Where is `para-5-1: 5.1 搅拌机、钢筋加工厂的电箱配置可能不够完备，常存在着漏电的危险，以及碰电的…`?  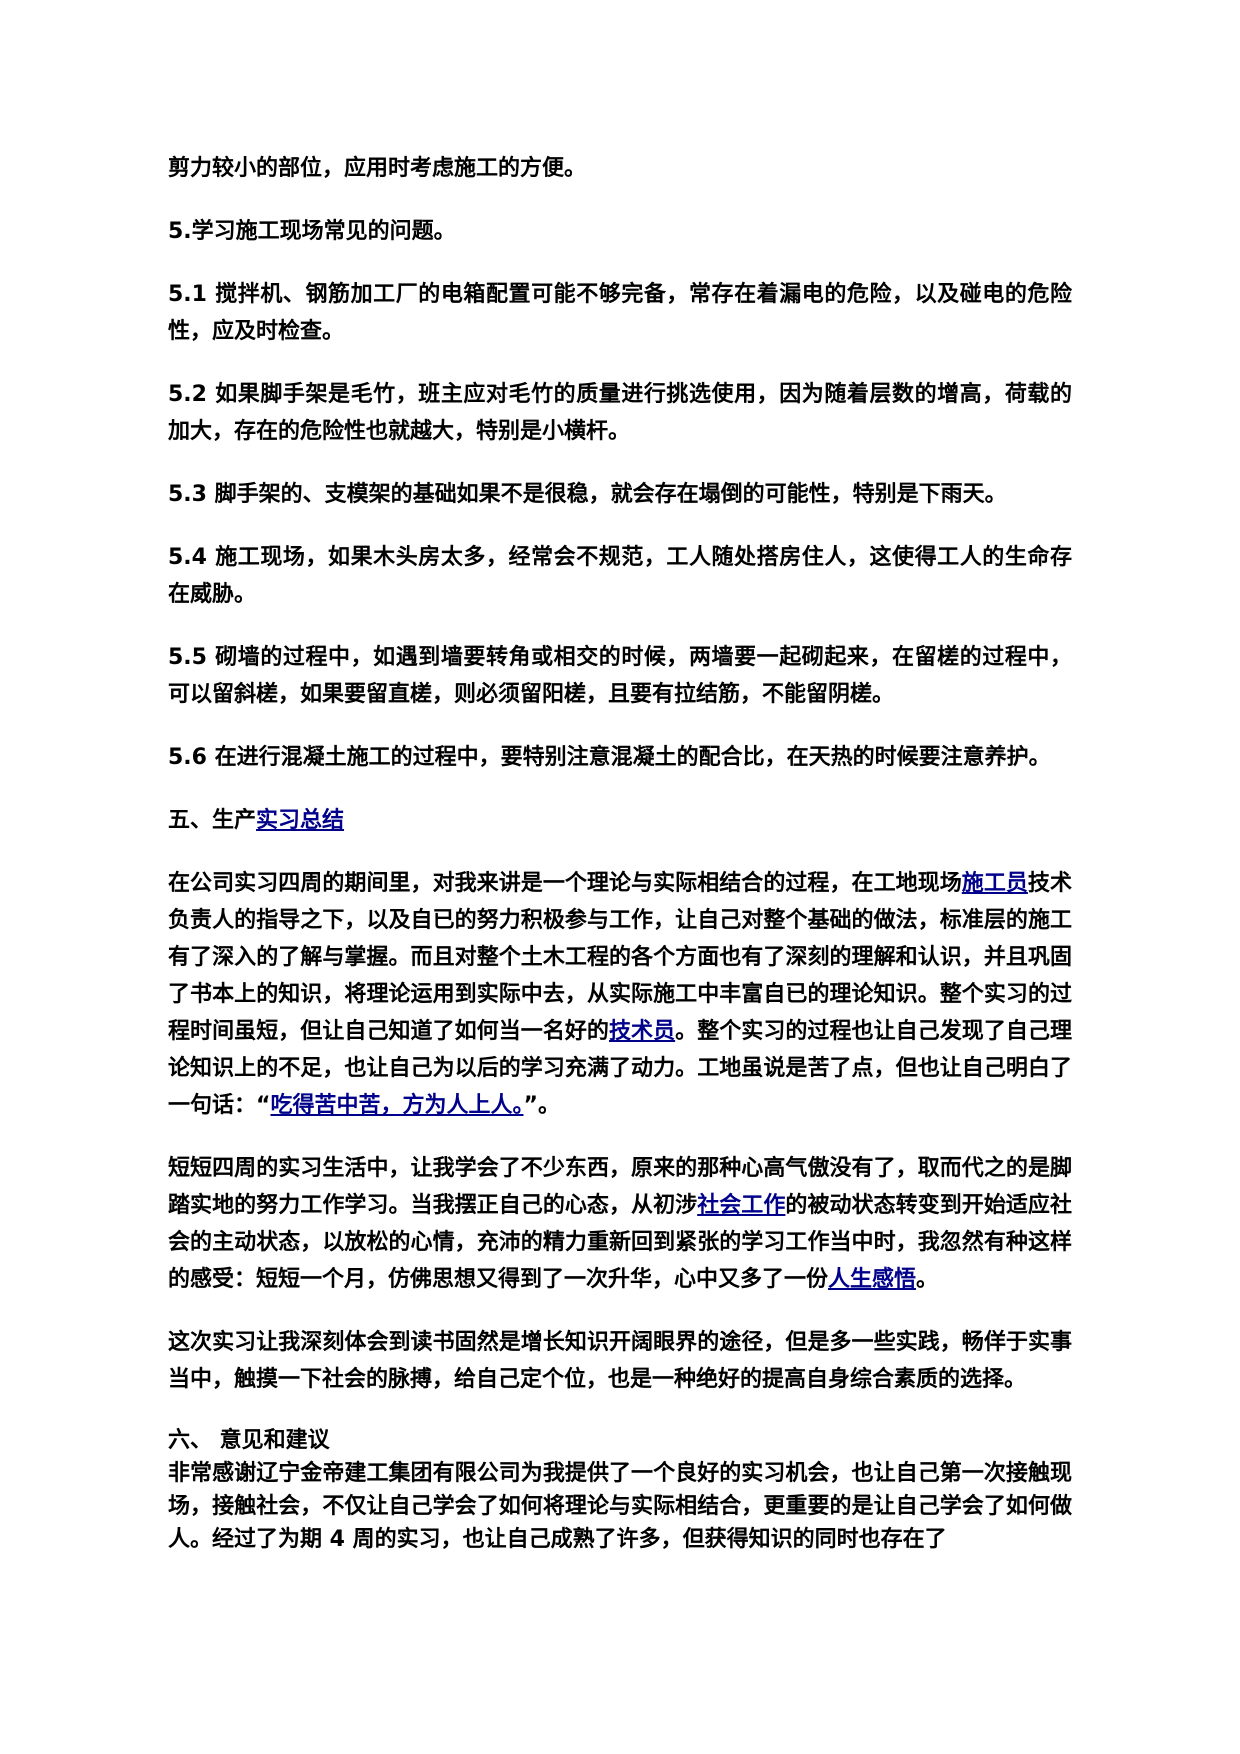
para-5-1: 5.1 搅拌机、钢筋加工厂的电箱配置可能不够完备，常存在着漏电的危险，以及碰电的… is located at coordinates (620, 313).